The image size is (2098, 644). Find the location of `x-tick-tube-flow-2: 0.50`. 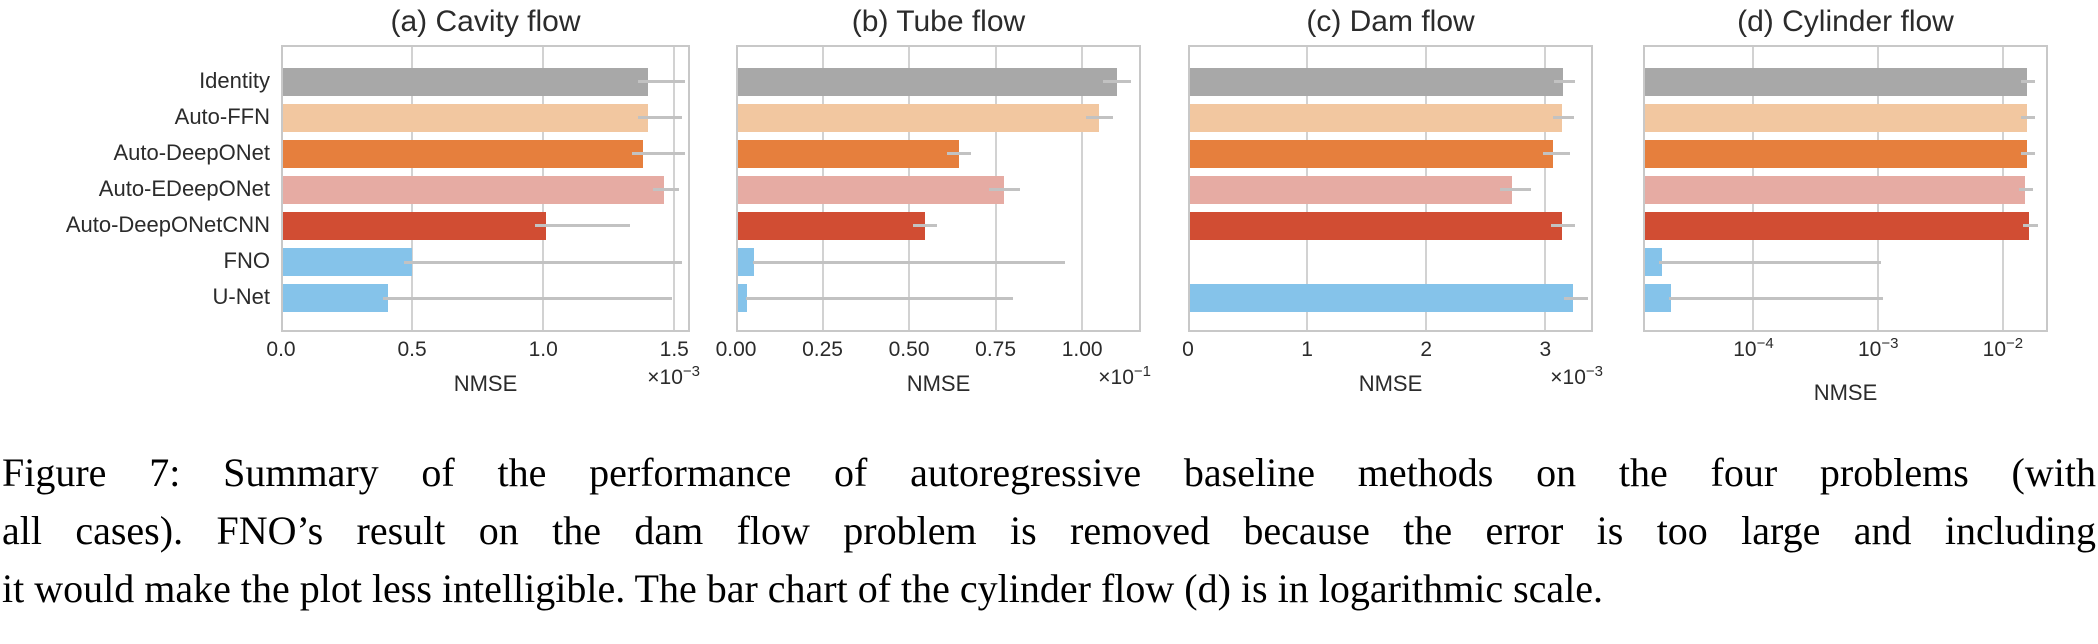

x-tick-tube-flow-2: 0.50 is located at coordinates (909, 349).